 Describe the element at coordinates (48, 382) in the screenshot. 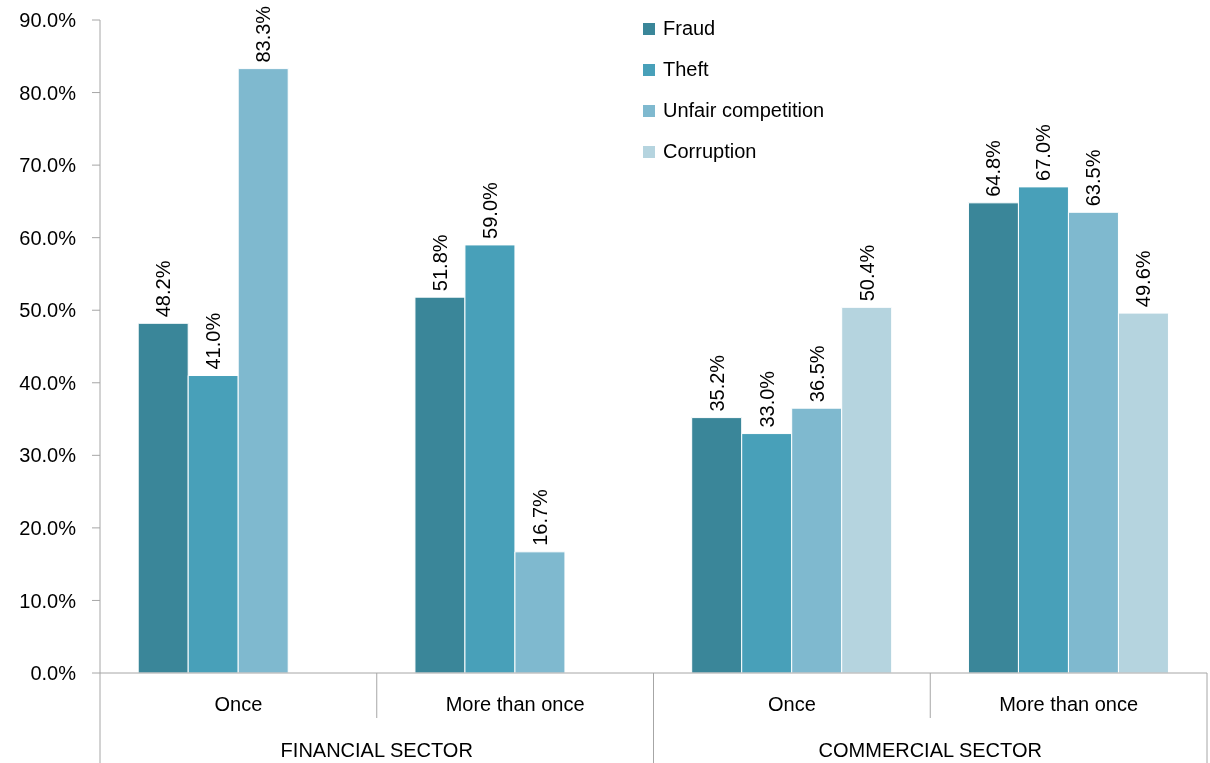

I see `y-tick-label: 40.0%` at that location.